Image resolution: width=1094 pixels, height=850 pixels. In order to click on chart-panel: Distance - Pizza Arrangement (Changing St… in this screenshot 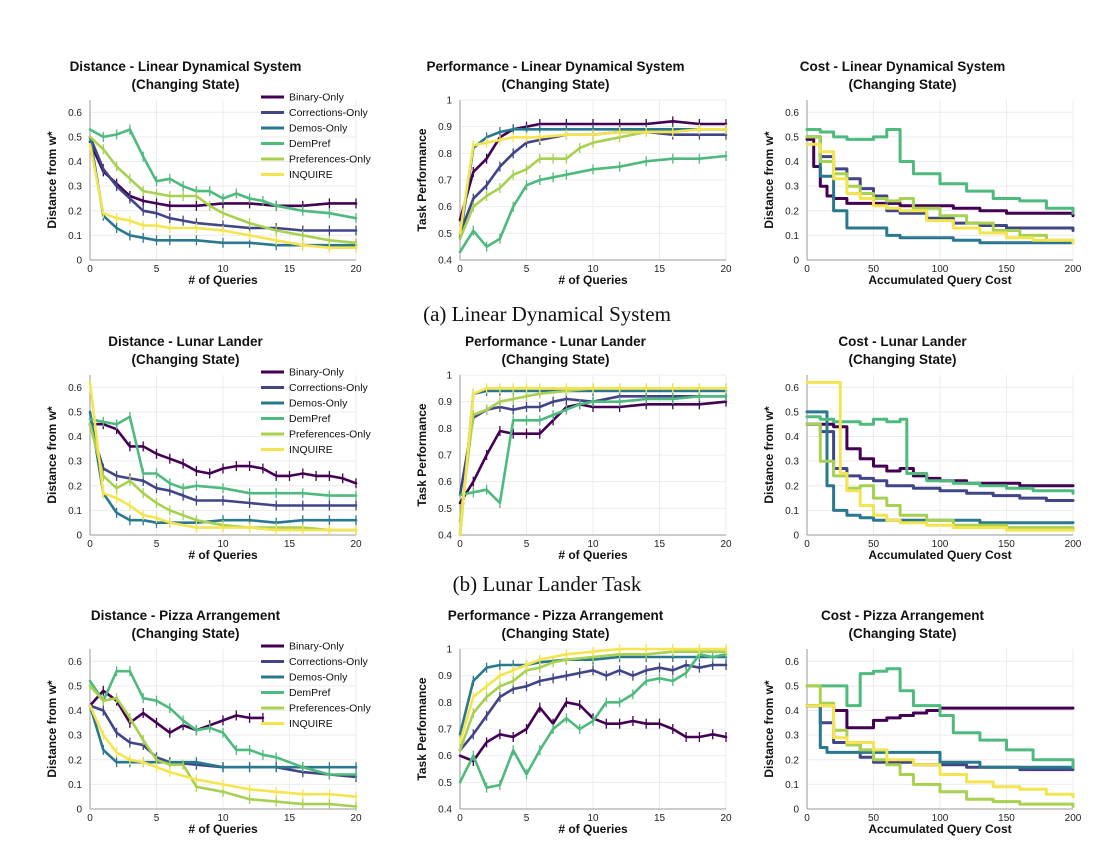, I will do `click(189, 726)`.